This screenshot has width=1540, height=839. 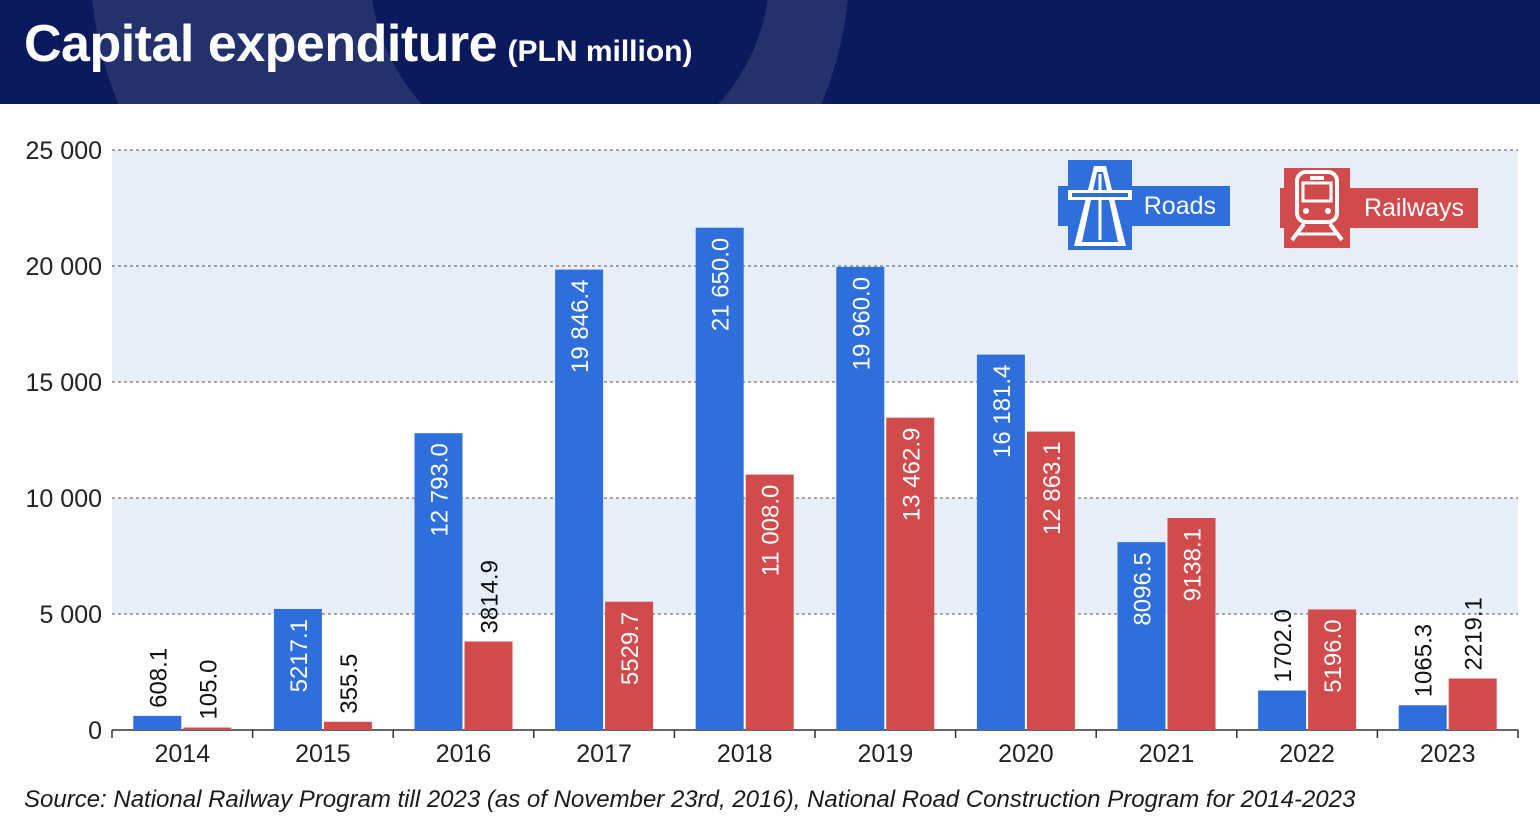 I want to click on header-banner: Capital expenditure (PLN million), so click(x=770, y=52).